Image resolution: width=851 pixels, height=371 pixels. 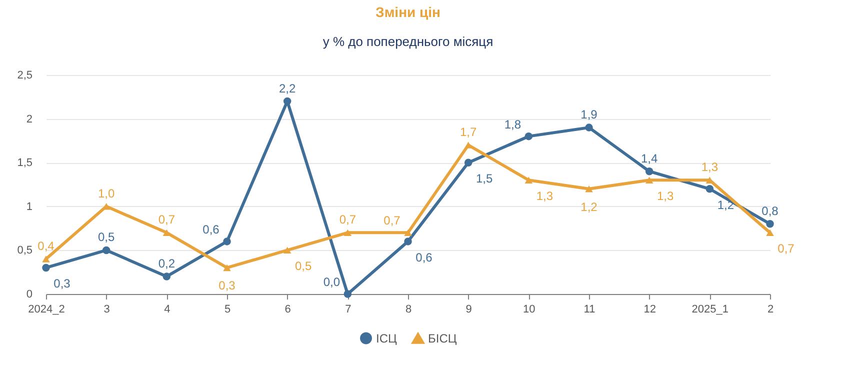 I want to click on x-tick-label: 10, so click(x=529, y=310).